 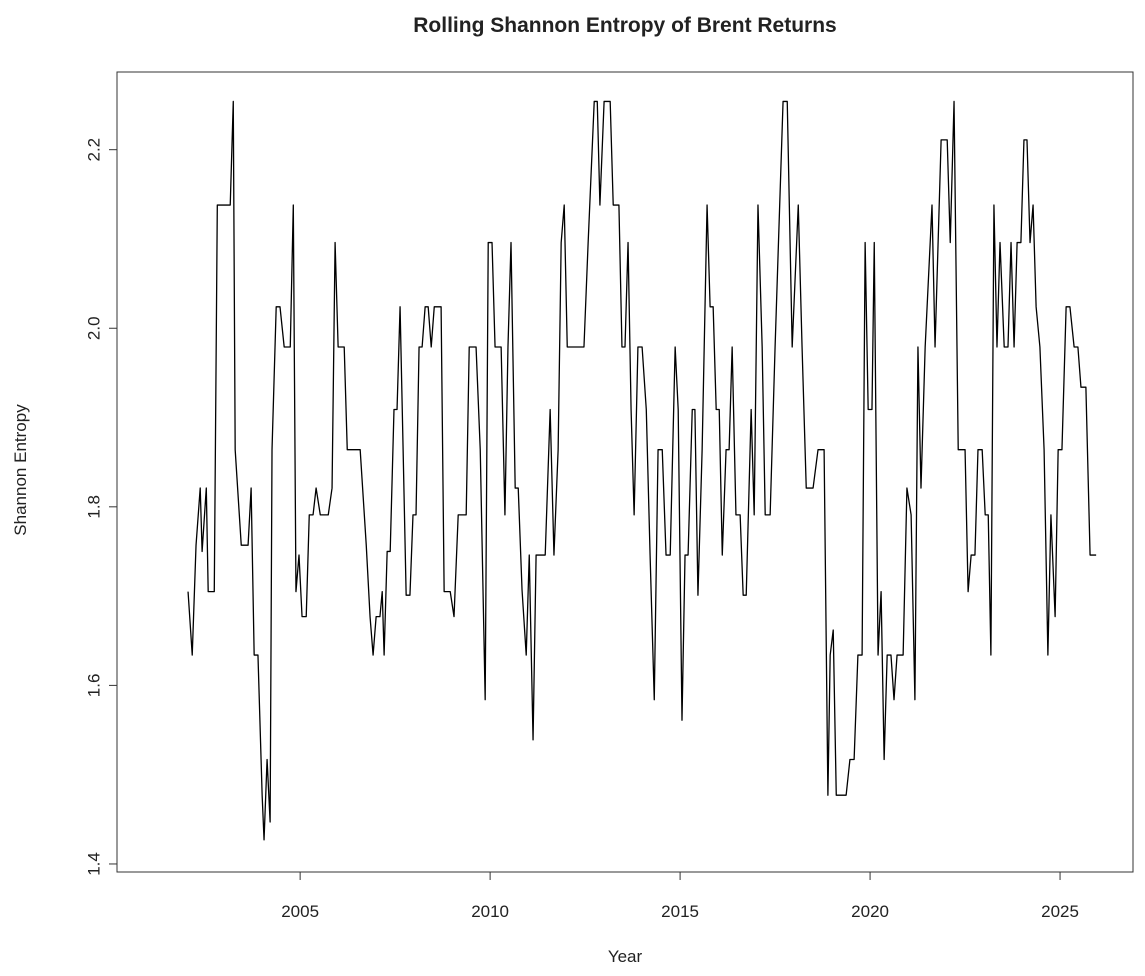 What do you see at coordinates (93, 686) in the screenshot?
I see `y-tick-label: 1.6` at bounding box center [93, 686].